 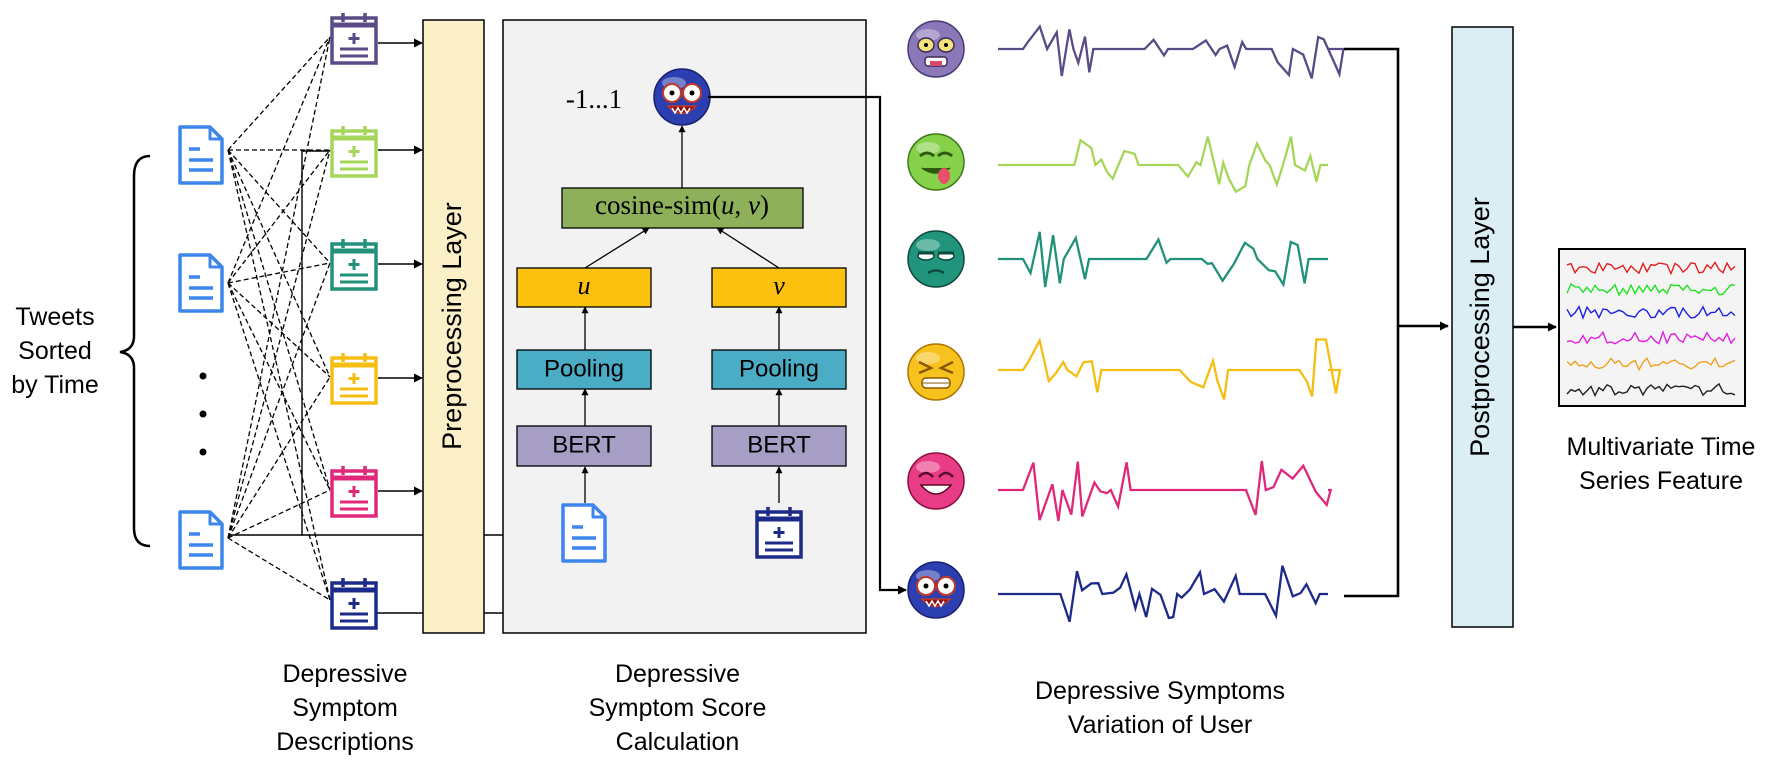 I want to click on lightgreen-calendar-icon, so click(x=354, y=152).